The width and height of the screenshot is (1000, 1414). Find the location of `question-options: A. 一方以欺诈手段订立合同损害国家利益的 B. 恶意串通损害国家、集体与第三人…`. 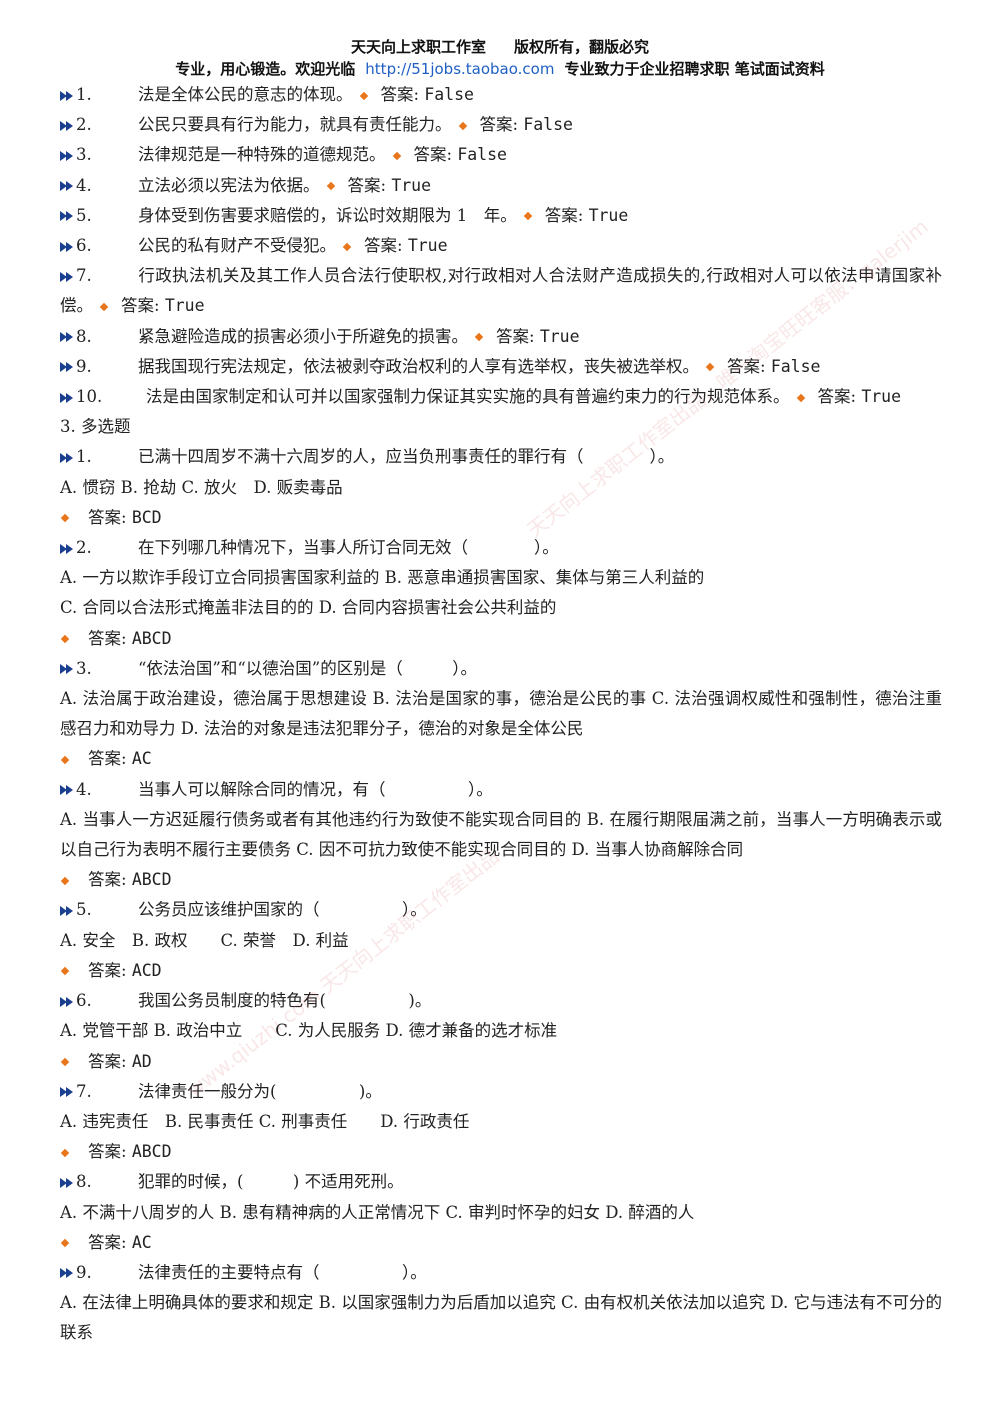

question-options: A. 一方以欺诈手段订立合同损害国家利益的 B. 恶意串通损害国家、集体与第三人… is located at coordinates (382, 578).